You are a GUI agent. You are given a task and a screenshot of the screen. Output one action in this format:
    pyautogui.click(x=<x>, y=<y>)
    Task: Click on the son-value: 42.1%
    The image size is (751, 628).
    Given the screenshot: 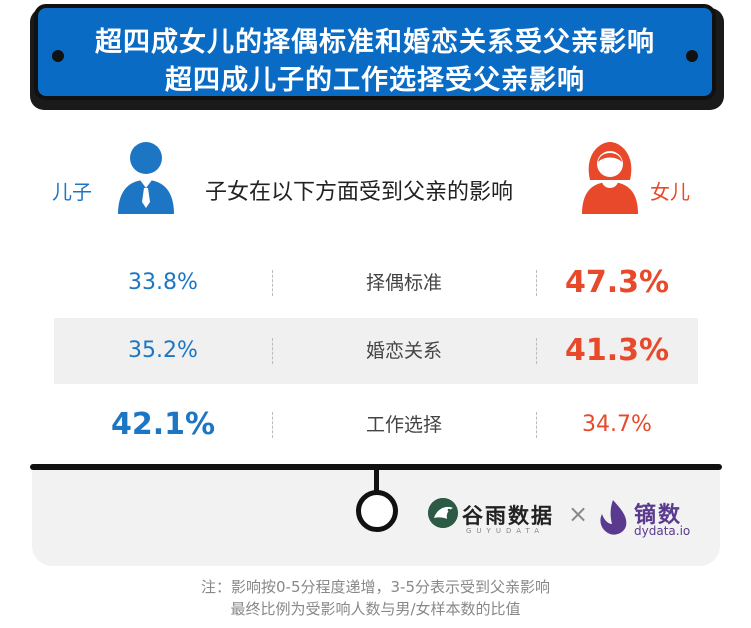 What is the action you would take?
    pyautogui.click(x=163, y=424)
    